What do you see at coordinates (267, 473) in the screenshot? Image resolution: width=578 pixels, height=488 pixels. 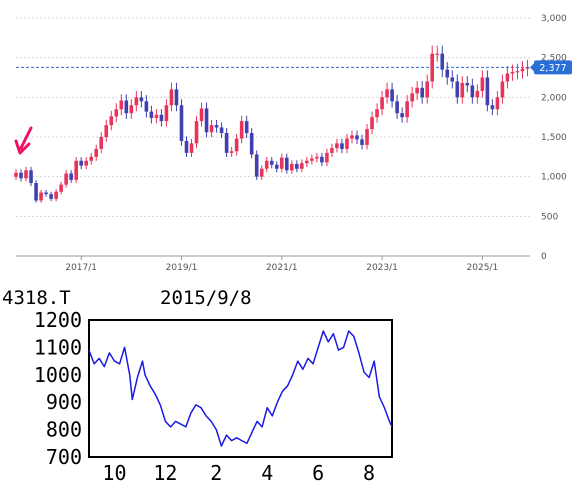 I see `x-tick-label: 4` at bounding box center [267, 473].